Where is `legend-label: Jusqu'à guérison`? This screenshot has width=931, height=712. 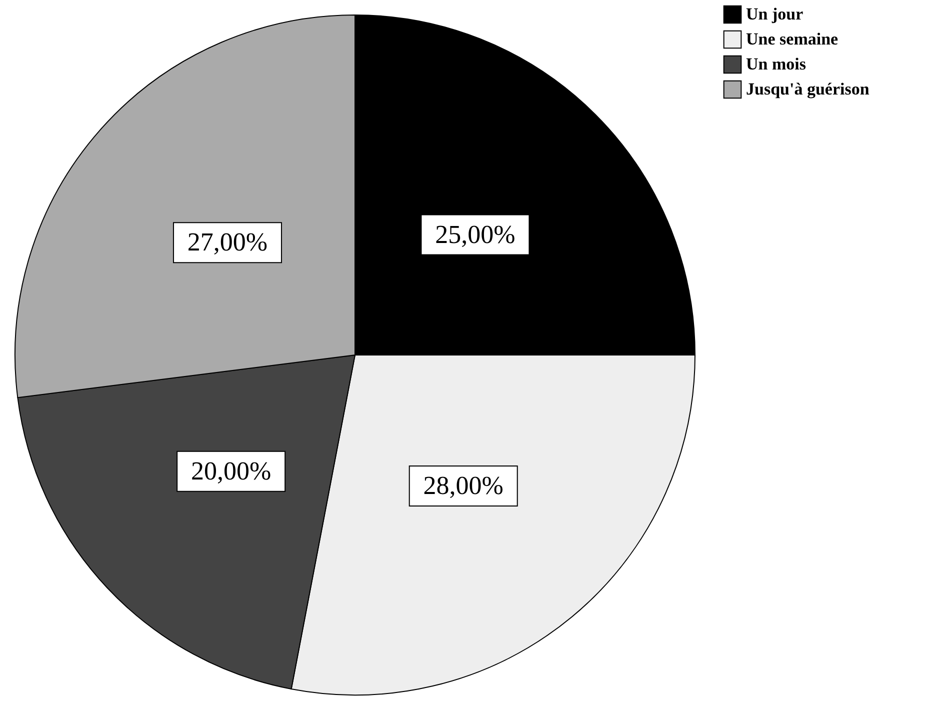 legend-label: Jusqu'à guérison is located at coordinates (808, 89).